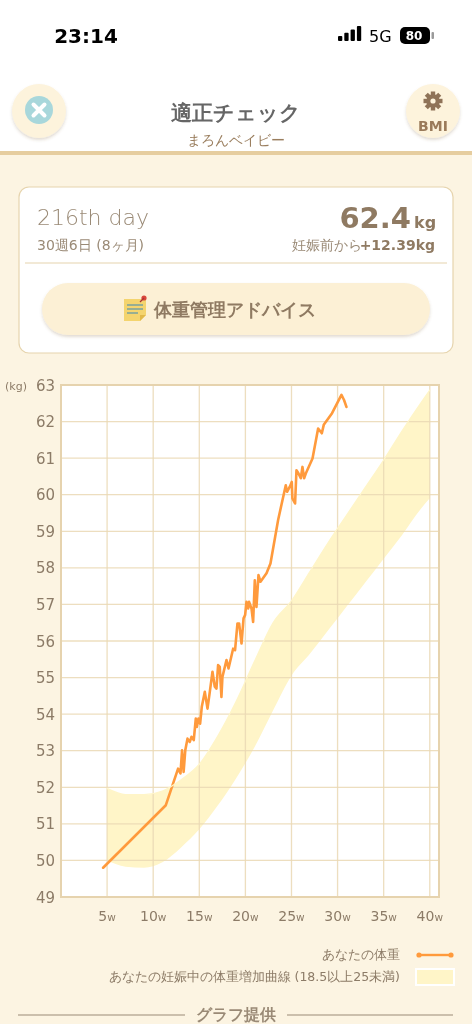 The image size is (472, 1024). I want to click on y-tick-label: 49, so click(45, 897).